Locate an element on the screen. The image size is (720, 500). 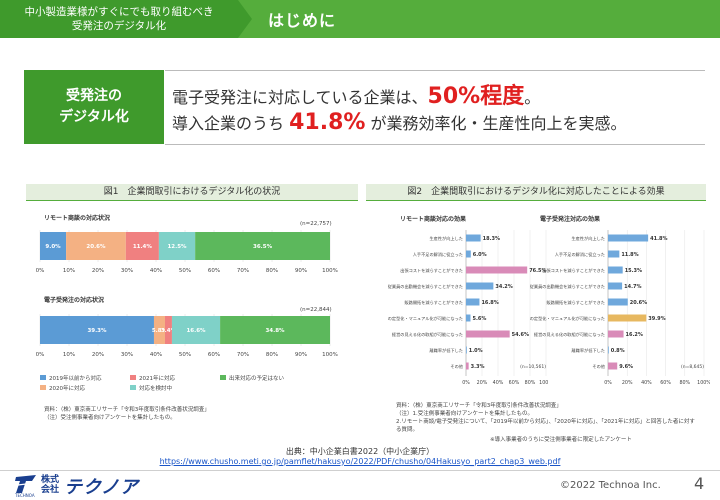
lead-label-line2: デジタル化 is located at coordinates (94, 117).